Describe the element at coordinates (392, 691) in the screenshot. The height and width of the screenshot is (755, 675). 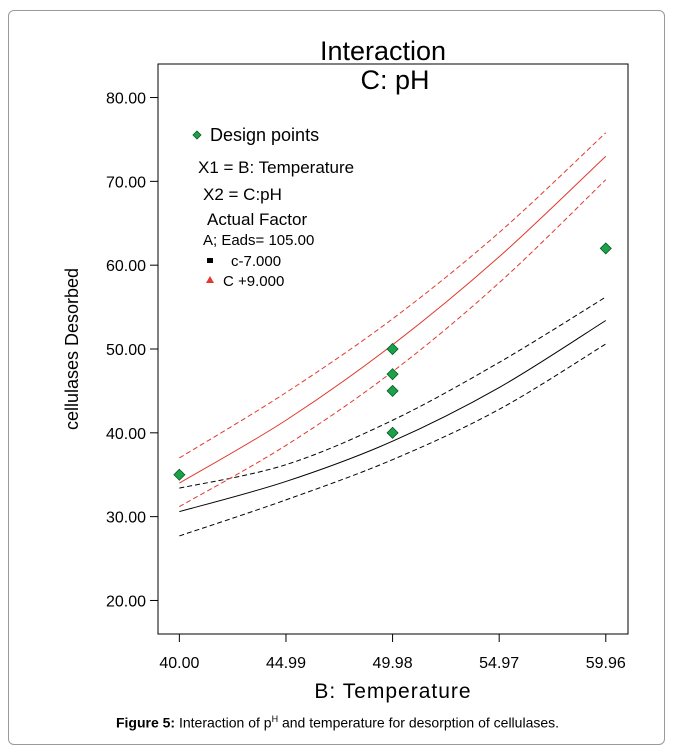
I see `x-axis-label: B: Temperature` at that location.